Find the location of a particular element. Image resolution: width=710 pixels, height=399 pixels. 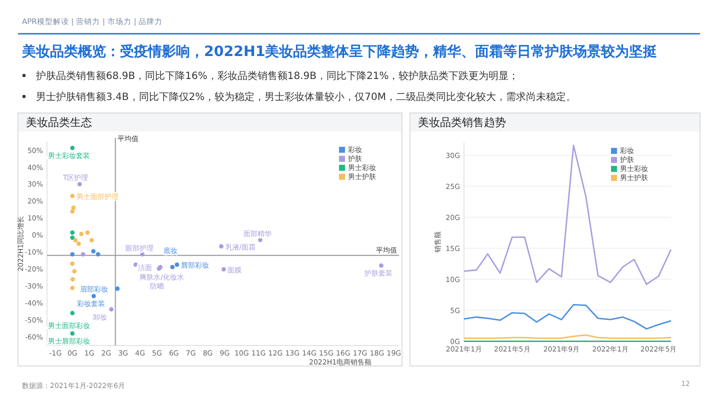

text: 男士护肤销售额3.4B，同比下降仅2%，较为稳定，男士彩妆体量较小，仅70M，二级品类同比变化较大，需求尚未稳定。 is located at coordinates (306, 97).